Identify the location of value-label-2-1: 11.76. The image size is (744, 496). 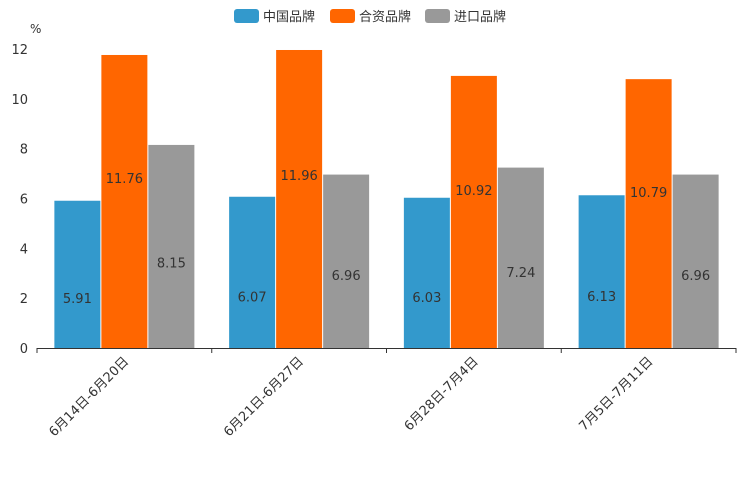
(124, 179).